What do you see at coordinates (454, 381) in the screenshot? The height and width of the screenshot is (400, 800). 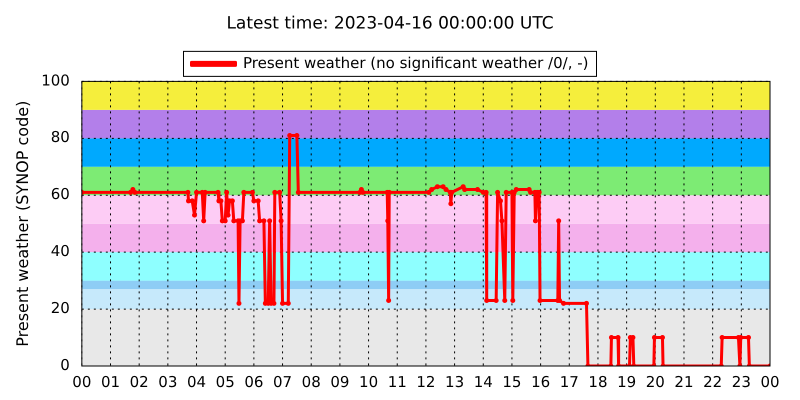 I see `x-tick-label: 13` at bounding box center [454, 381].